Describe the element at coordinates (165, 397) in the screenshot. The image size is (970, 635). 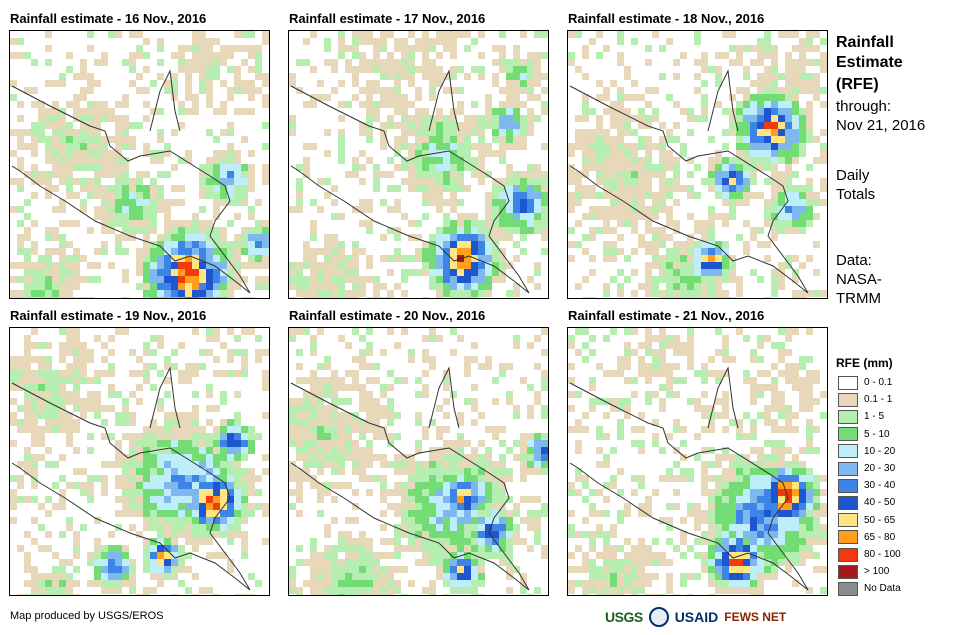
I see `yucatan-coast` at that location.